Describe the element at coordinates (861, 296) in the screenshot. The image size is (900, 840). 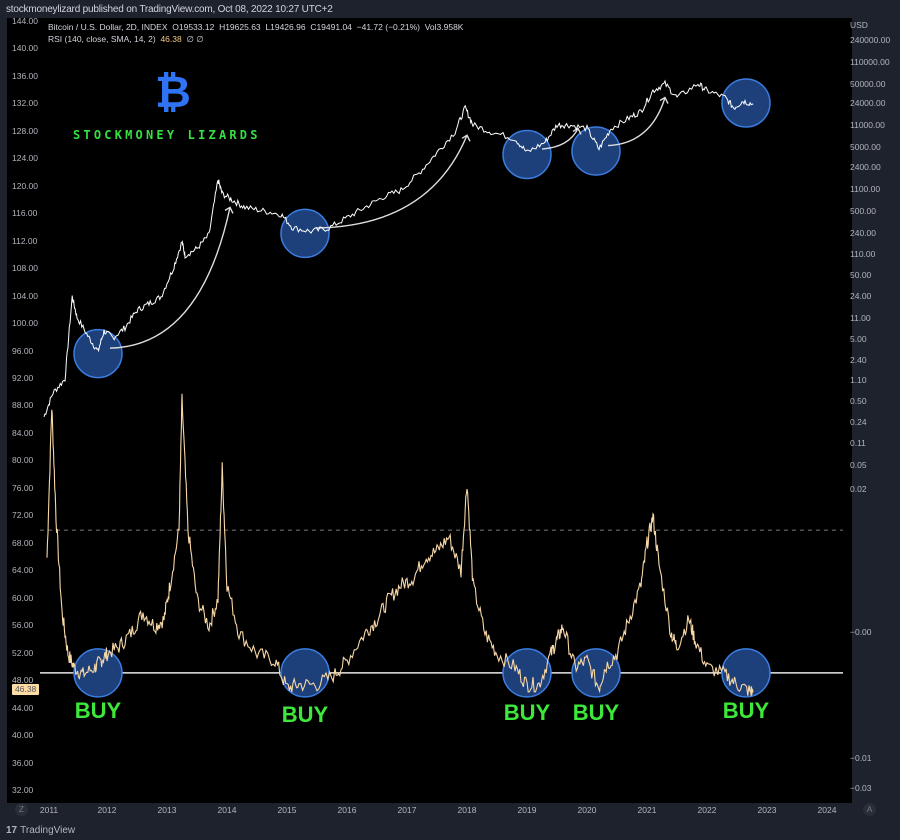
I see `right-axis-tick: 24.00` at that location.